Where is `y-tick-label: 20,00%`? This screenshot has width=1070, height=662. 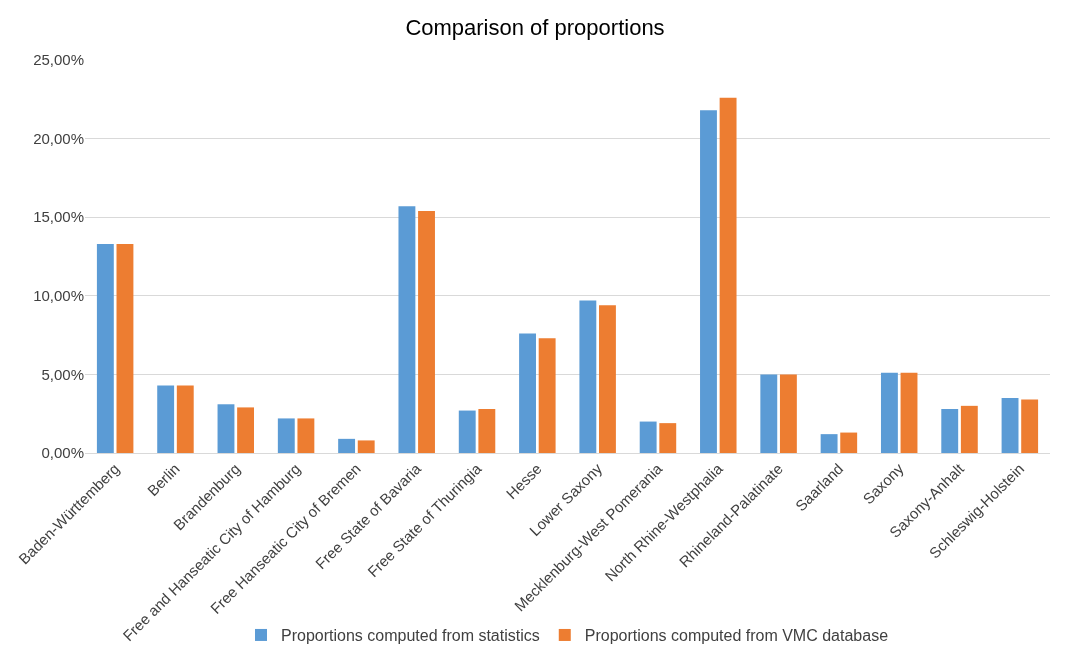 y-tick-label: 20,00% is located at coordinates (58, 138).